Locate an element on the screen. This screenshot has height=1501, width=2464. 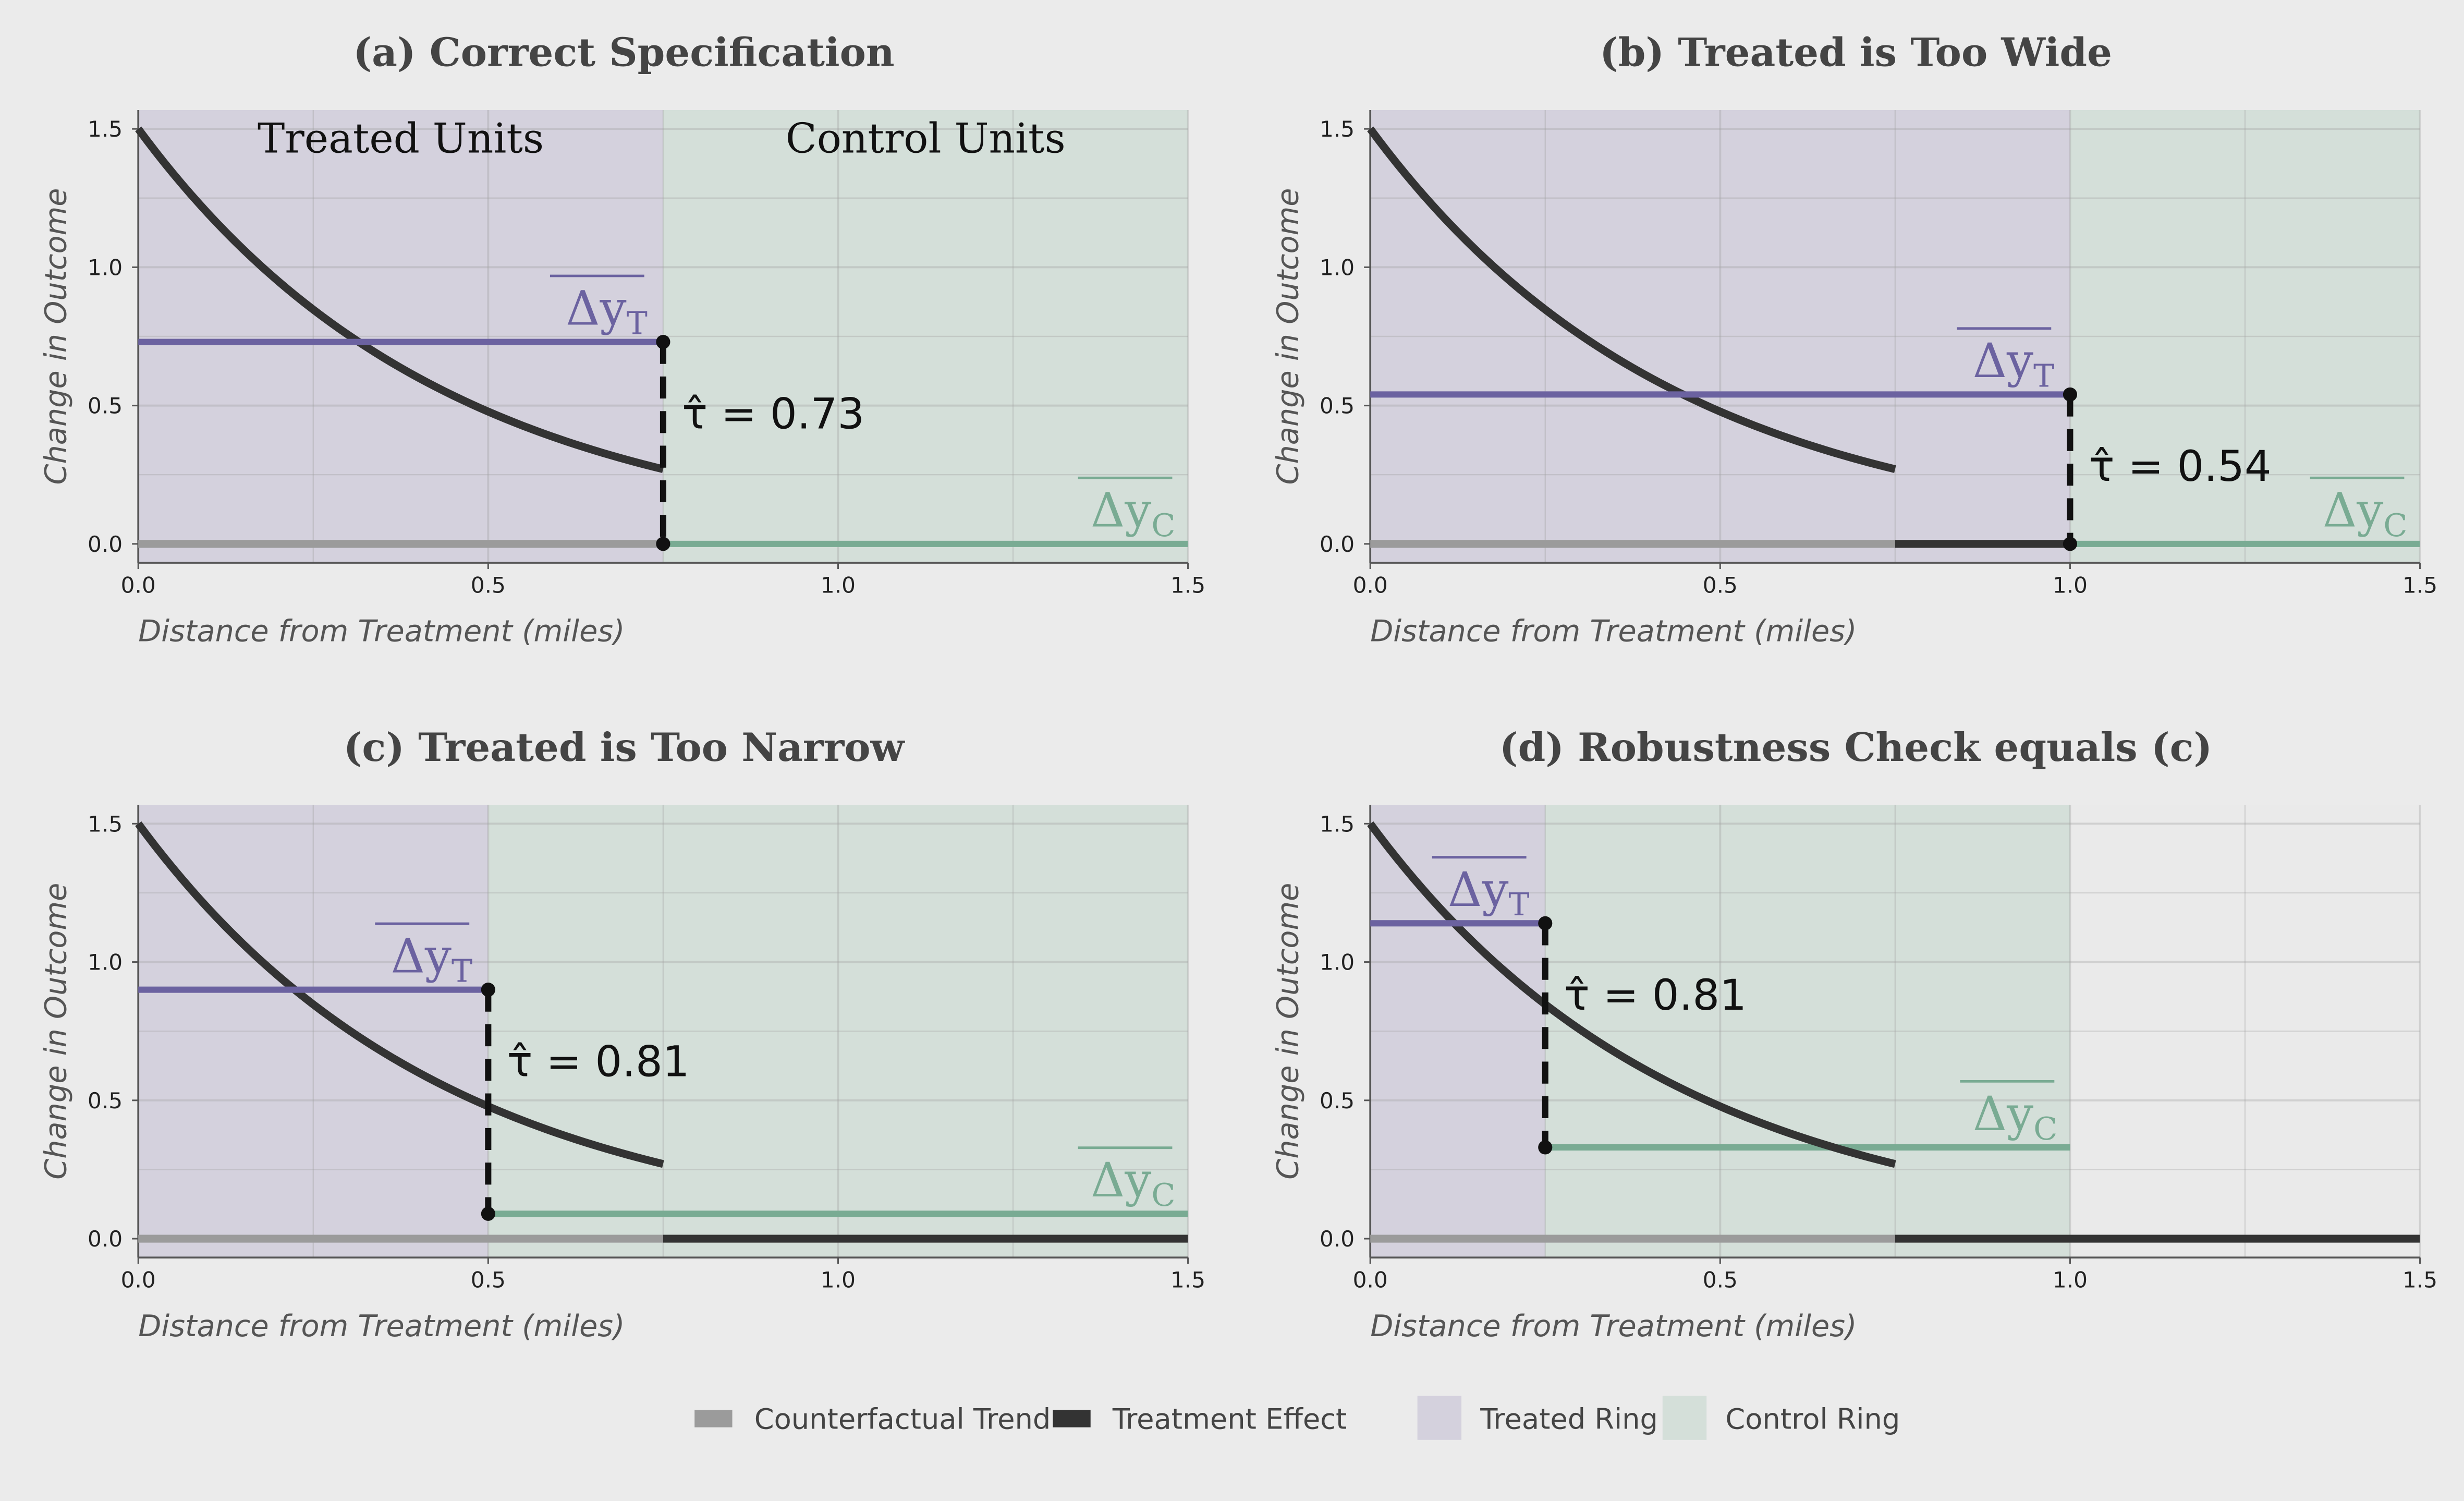
panel-title: (b) Treated is Too Wide is located at coordinates (1856, 53).